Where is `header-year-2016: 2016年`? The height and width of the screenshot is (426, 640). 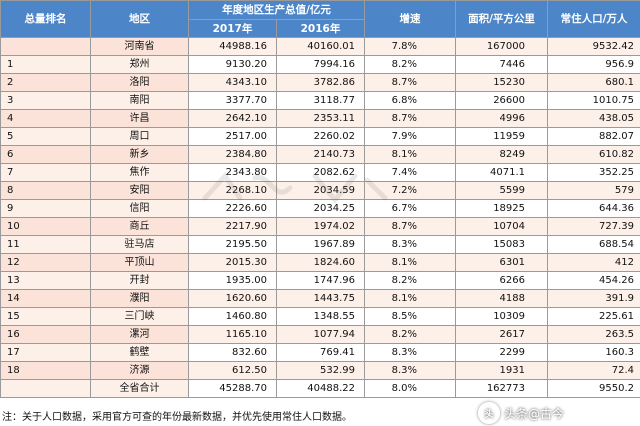
header-year-2016: 2016年 is located at coordinates (320, 28).